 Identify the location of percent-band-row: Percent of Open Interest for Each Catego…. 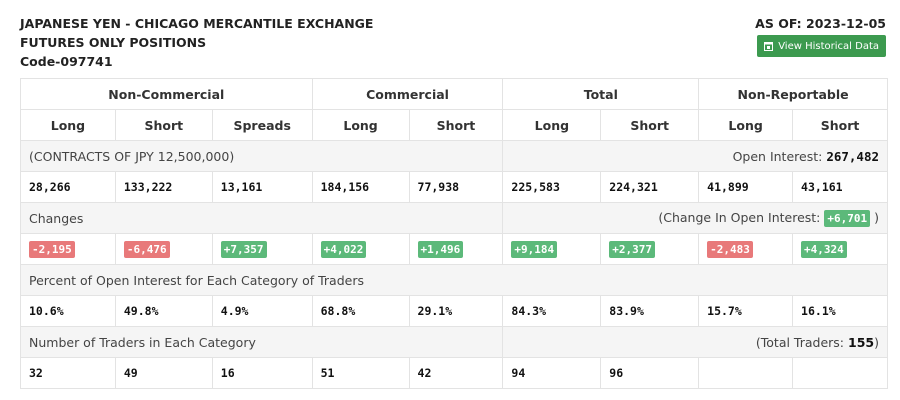
(454, 280).